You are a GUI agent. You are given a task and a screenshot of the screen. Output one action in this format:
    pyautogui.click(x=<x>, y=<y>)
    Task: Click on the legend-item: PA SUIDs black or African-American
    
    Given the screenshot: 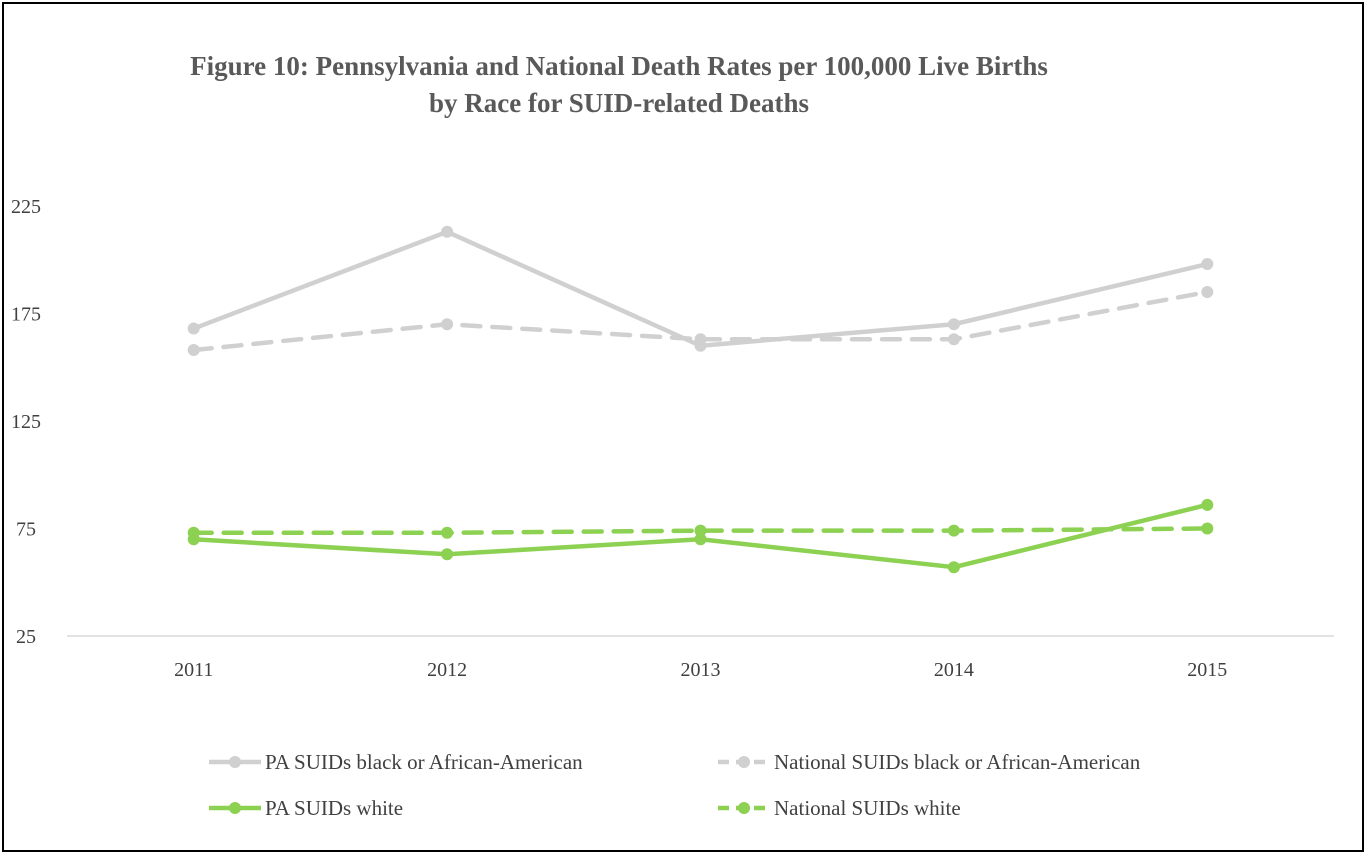 What is the action you would take?
    pyautogui.click(x=396, y=762)
    